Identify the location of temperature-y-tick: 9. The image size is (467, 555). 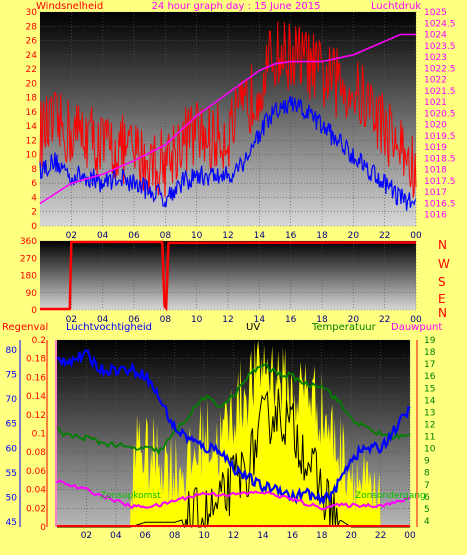
(427, 462).